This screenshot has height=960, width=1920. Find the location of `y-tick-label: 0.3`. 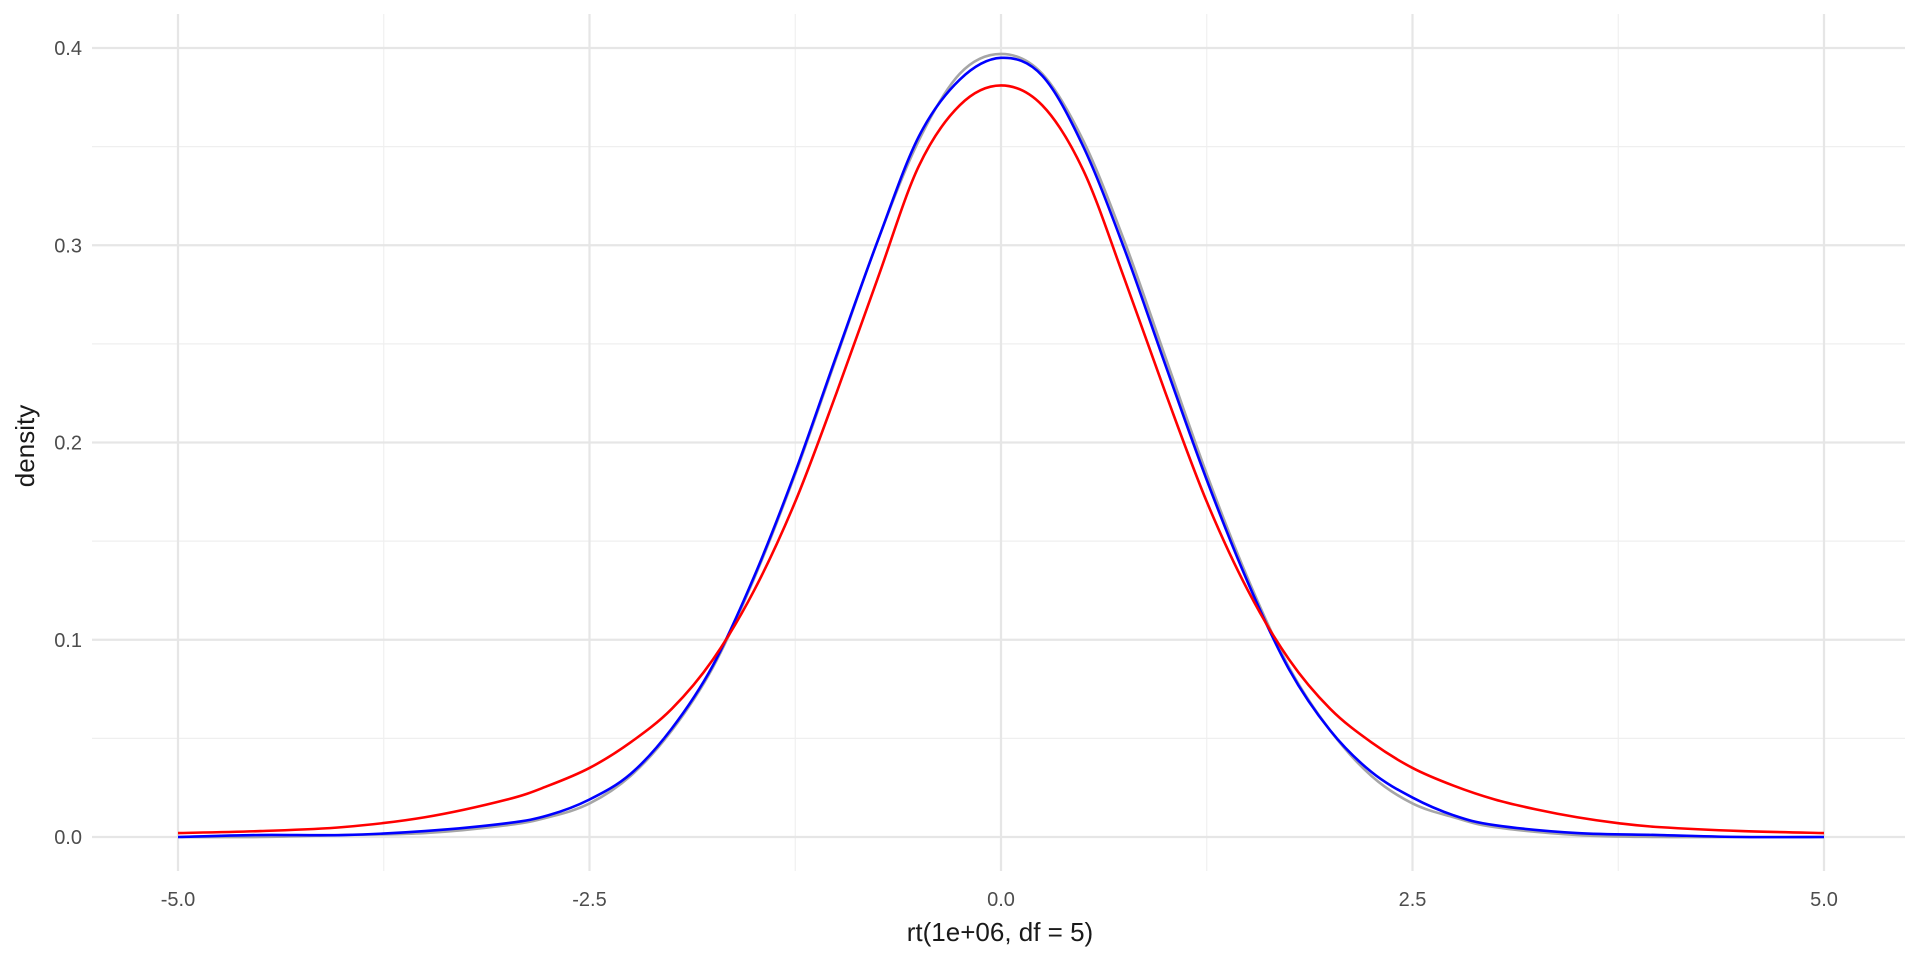

y-tick-label: 0.3 is located at coordinates (68, 246).